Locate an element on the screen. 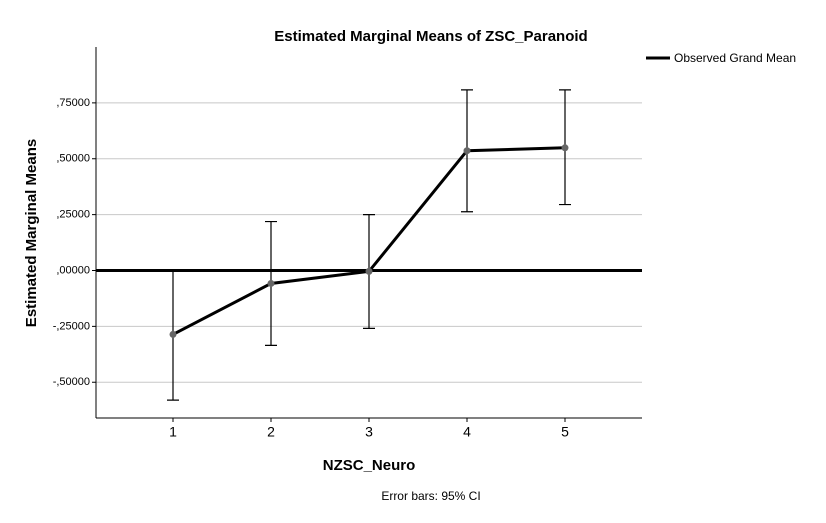 This screenshot has height=523, width=826. y-tick-label: ,75000 is located at coordinates (73, 103).